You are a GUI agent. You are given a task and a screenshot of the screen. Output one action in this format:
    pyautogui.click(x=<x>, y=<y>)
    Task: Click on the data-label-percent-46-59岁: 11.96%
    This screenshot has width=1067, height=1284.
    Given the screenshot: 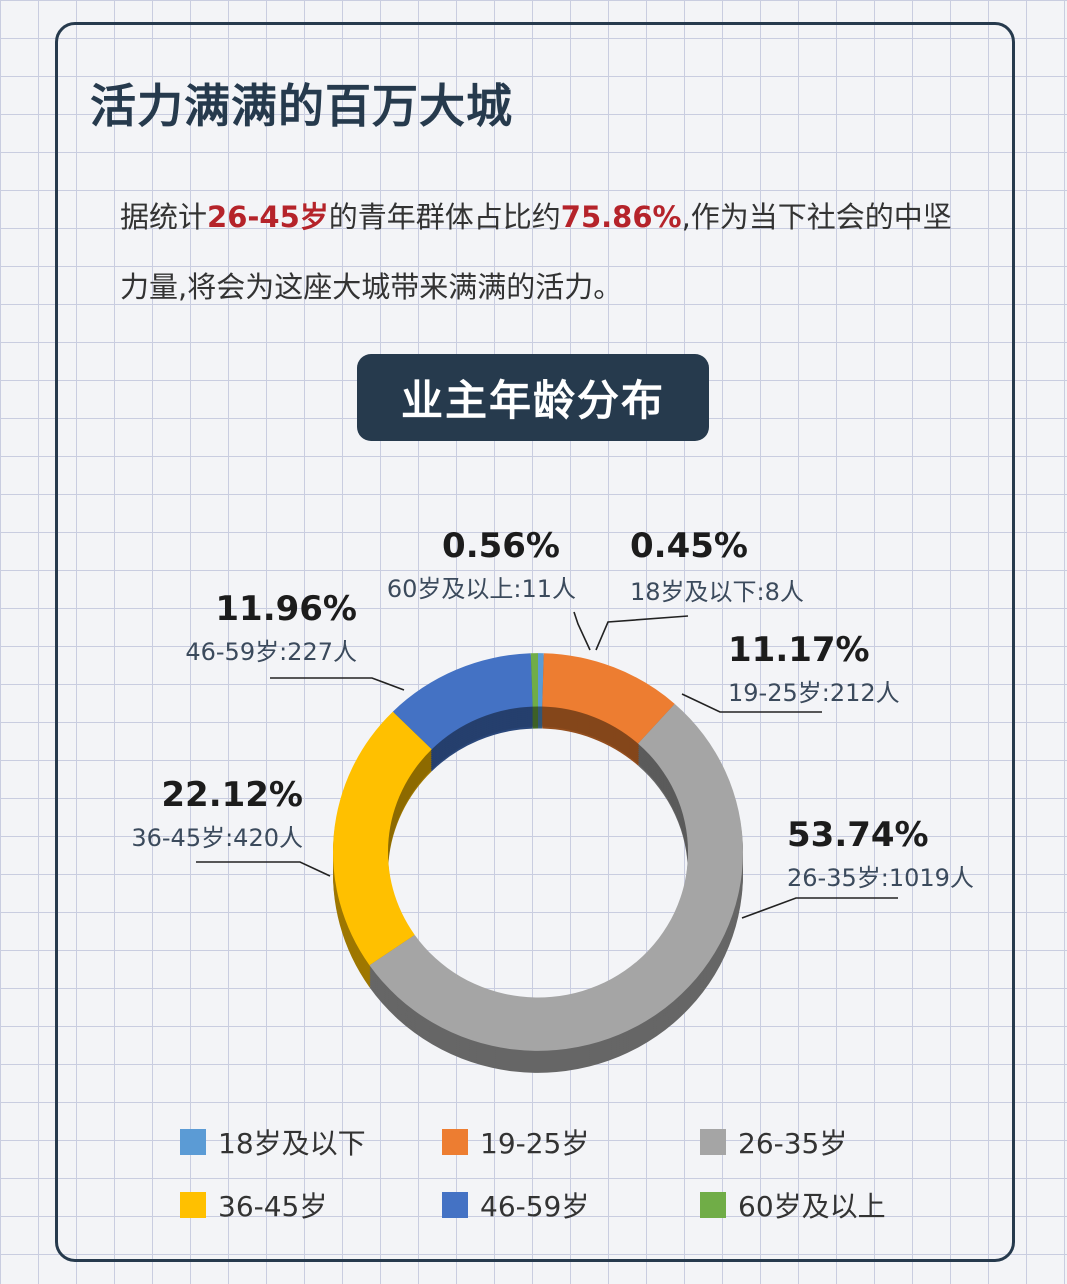 What is the action you would take?
    pyautogui.click(x=286, y=609)
    